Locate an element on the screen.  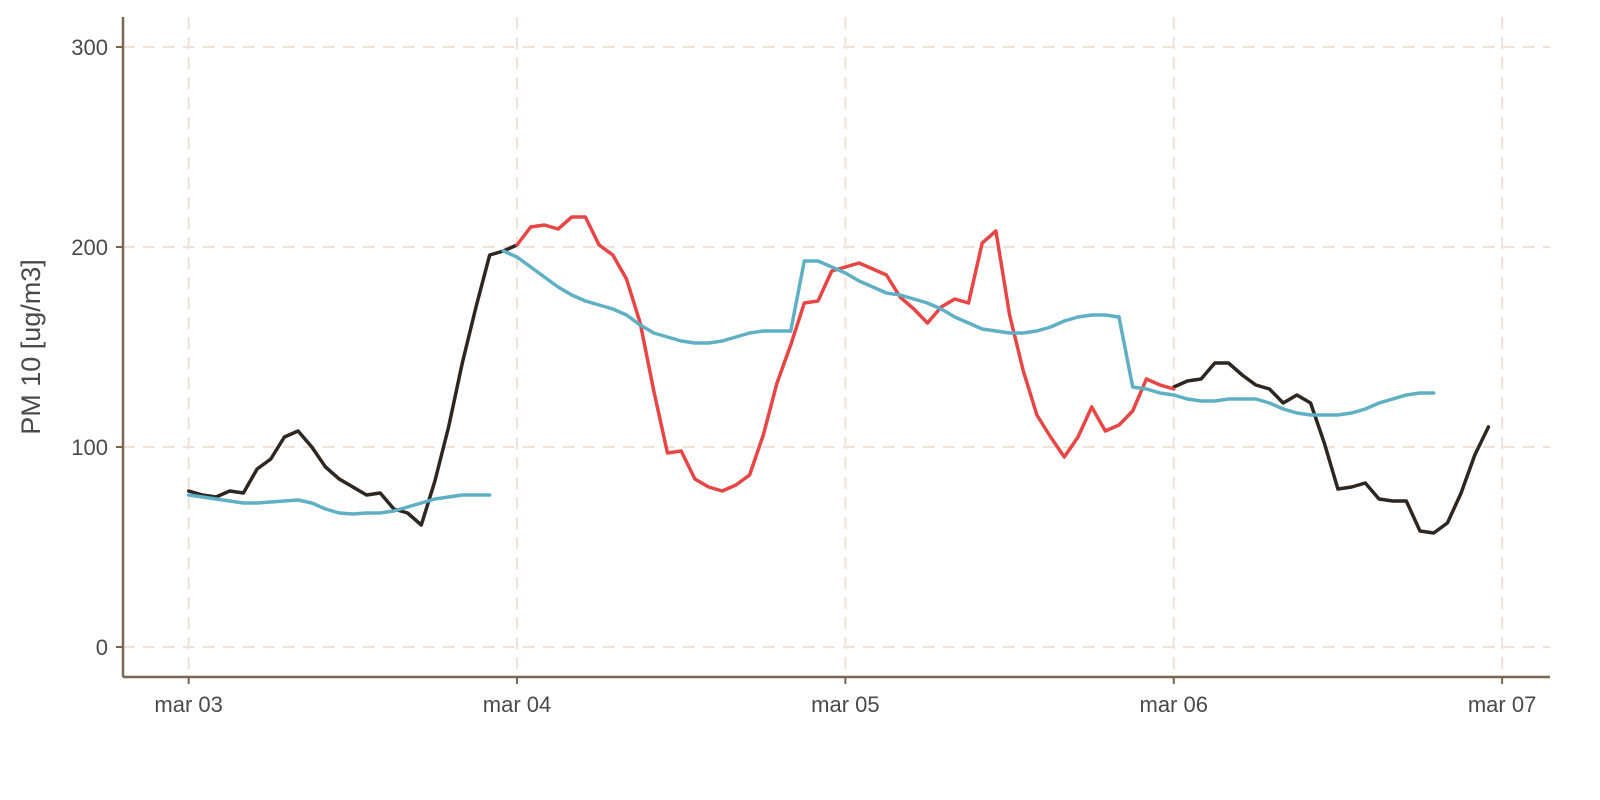
series-line-model-day4 is located at coordinates (1276, 366).